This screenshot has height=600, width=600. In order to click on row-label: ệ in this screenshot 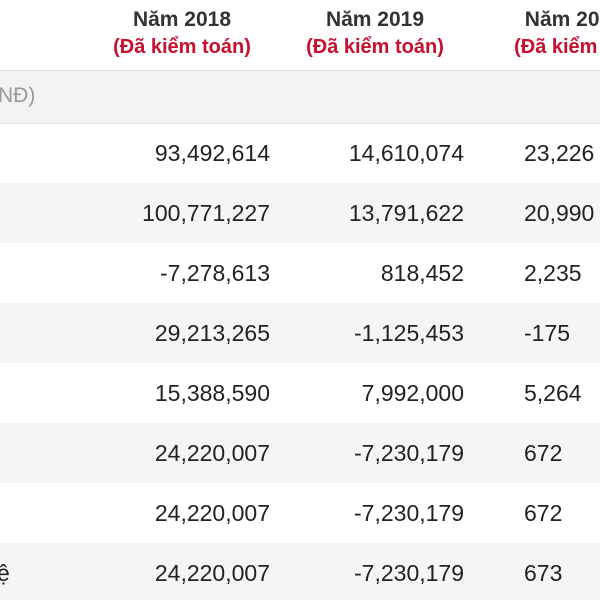, I will do `click(5, 573)`.